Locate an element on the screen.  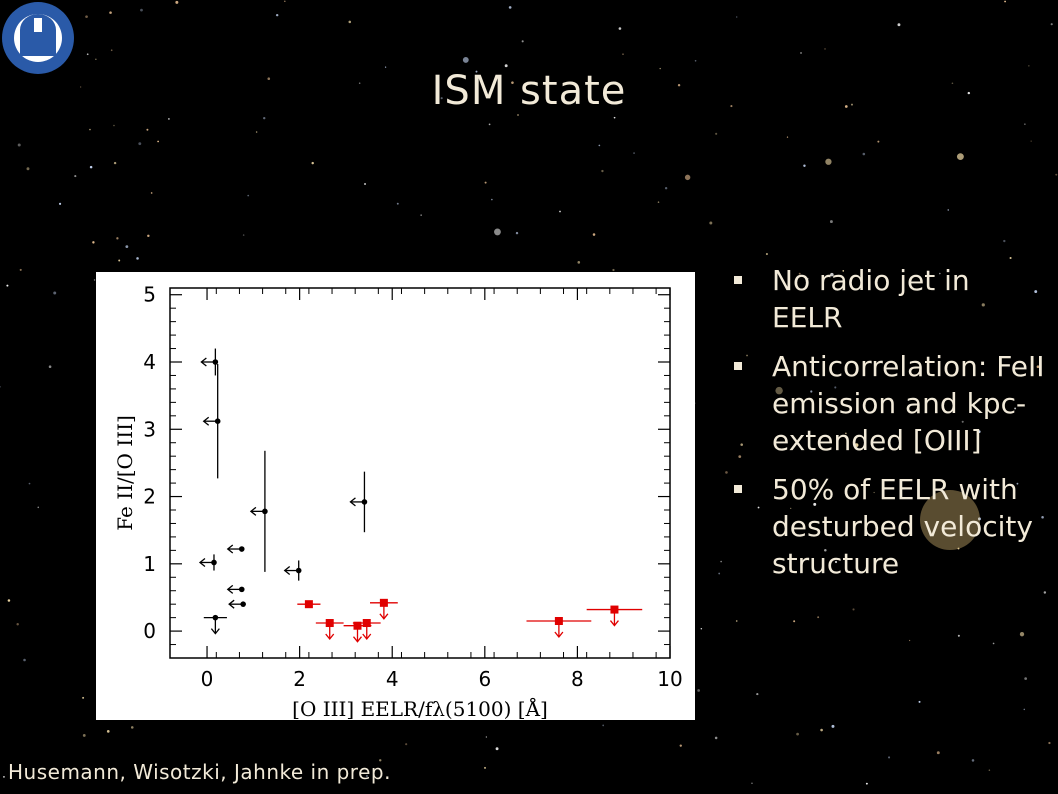
x-tick-label: 10 is located at coordinates (669, 679).